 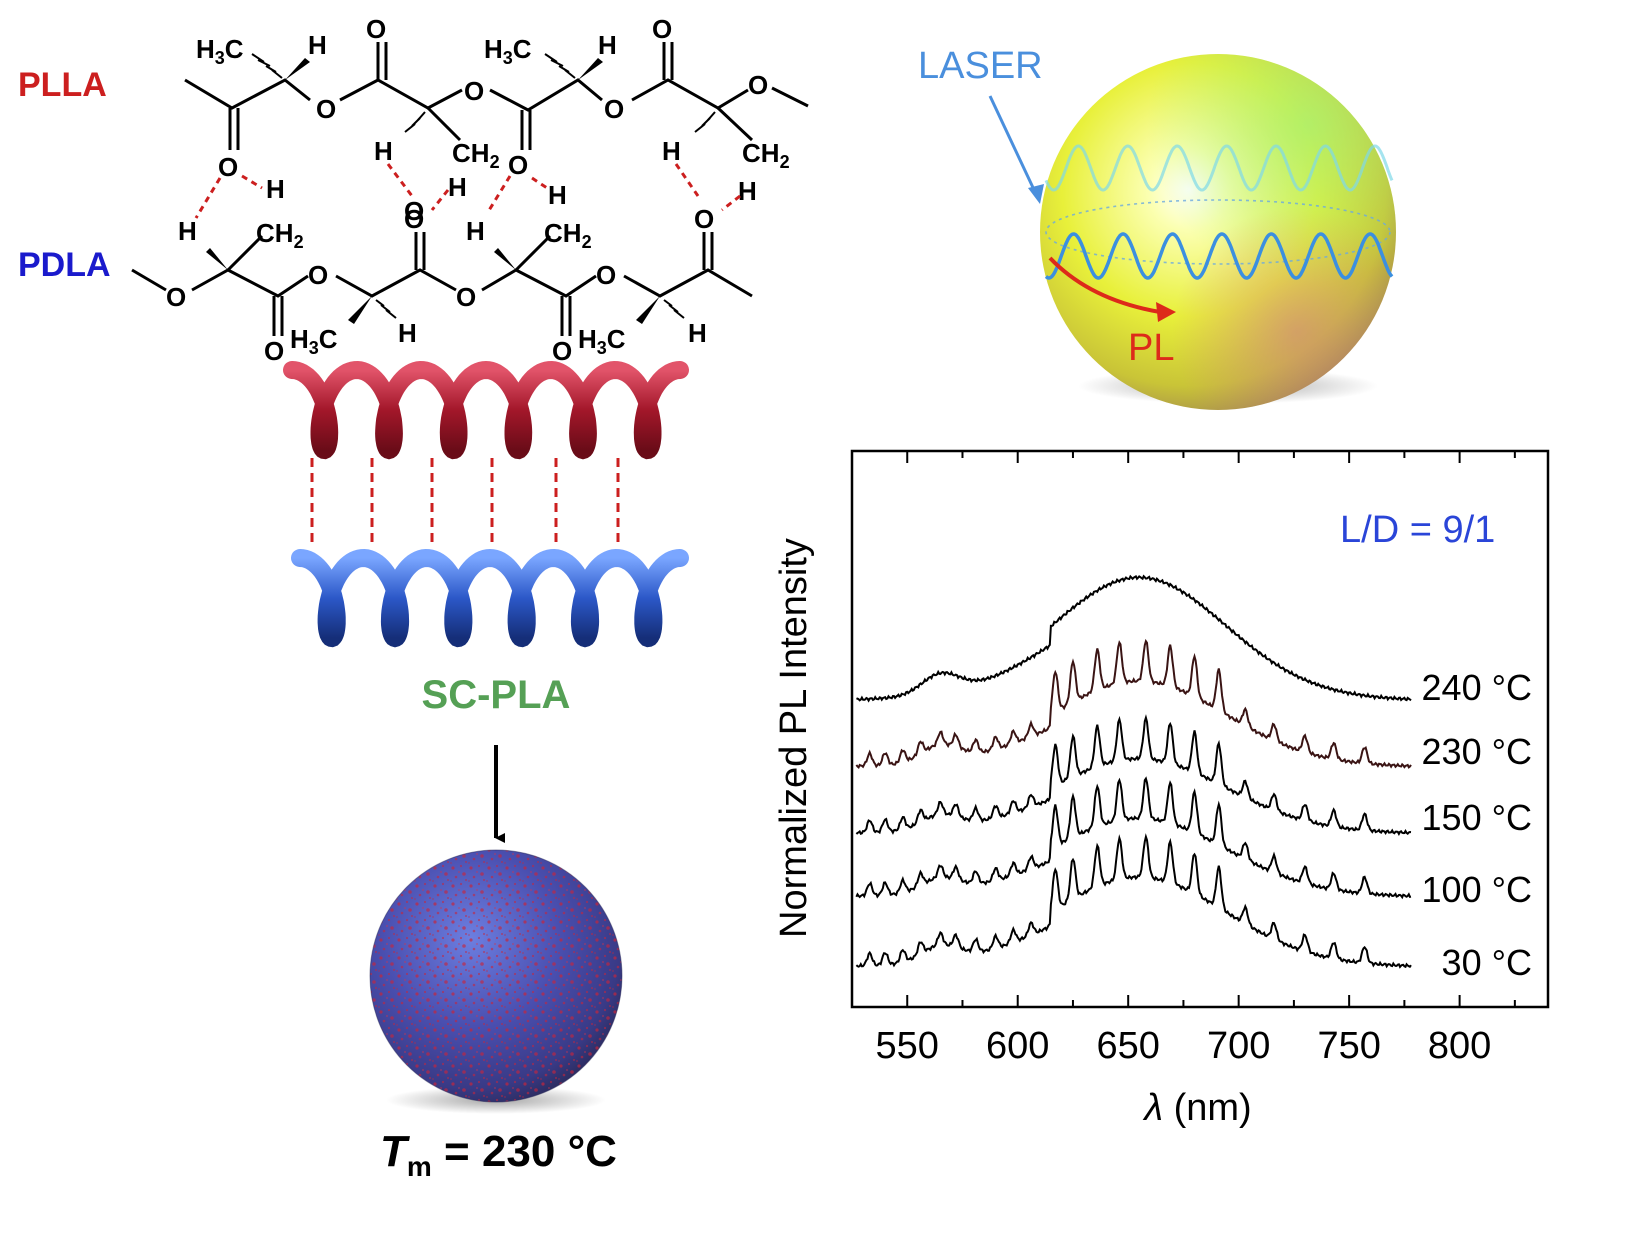 I want to click on x-tick-label: 750, so click(x=1348, y=1046).